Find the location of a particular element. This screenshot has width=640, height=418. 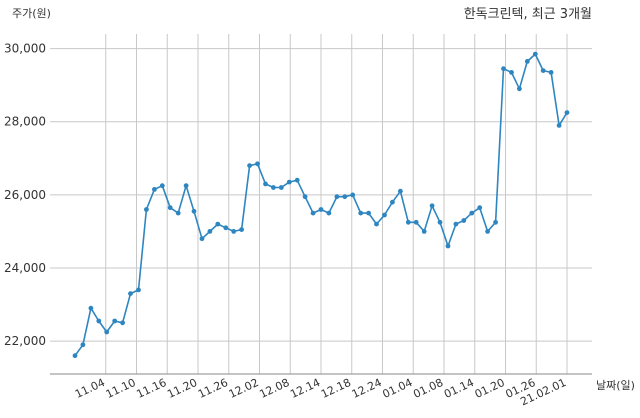

y-tick-label: 22,000 is located at coordinates (25, 341).